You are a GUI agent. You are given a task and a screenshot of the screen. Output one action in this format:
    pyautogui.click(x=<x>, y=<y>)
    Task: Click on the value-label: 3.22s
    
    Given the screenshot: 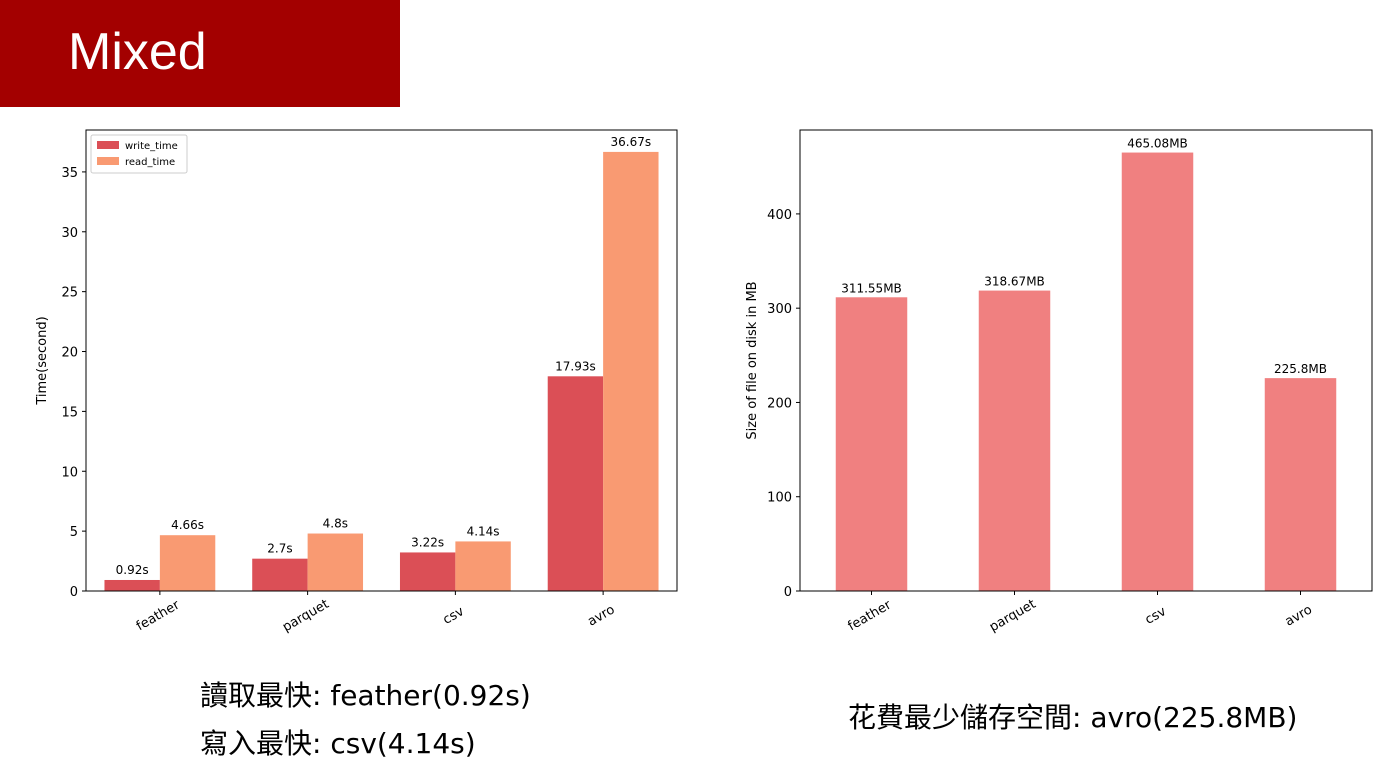 What is the action you would take?
    pyautogui.click(x=427, y=542)
    